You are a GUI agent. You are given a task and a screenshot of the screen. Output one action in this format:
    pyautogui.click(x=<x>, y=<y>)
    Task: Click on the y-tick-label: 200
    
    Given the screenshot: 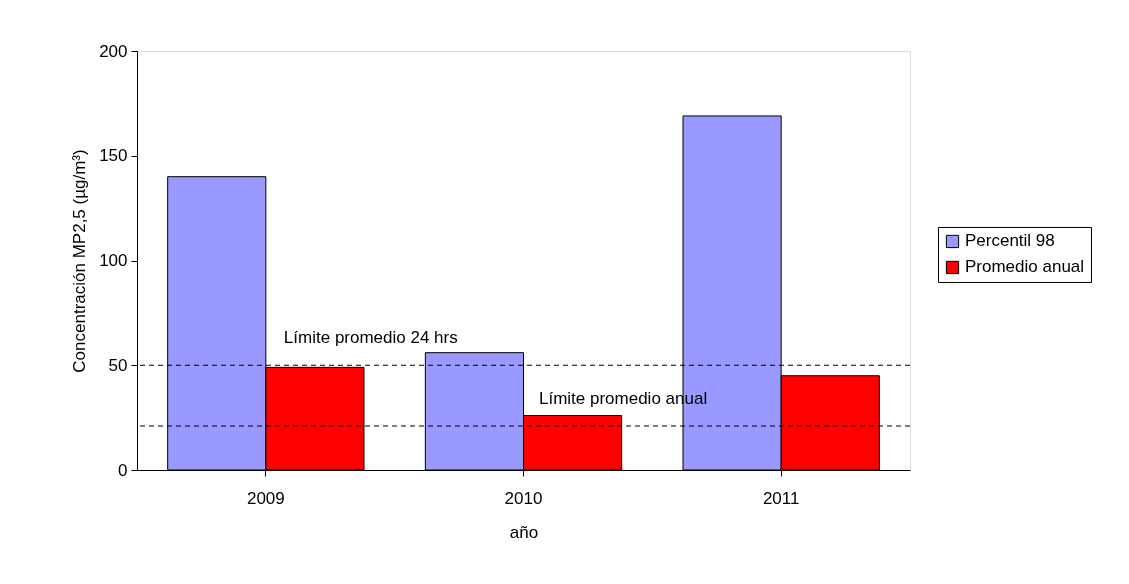 What is the action you would take?
    pyautogui.click(x=113, y=51)
    